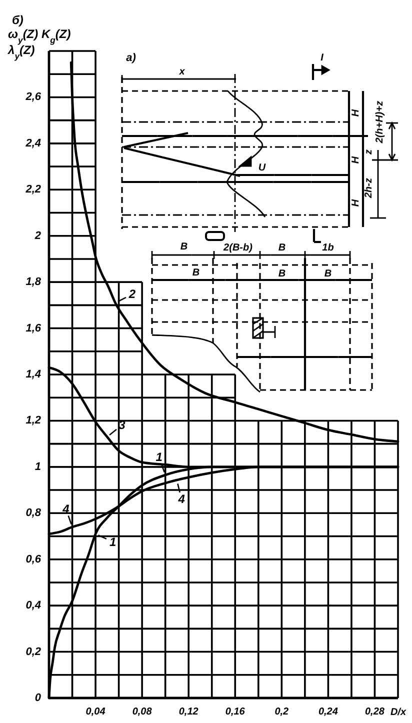  Describe the element at coordinates (369, 188) in the screenshot. I see `annotation: 2h-z` at that location.